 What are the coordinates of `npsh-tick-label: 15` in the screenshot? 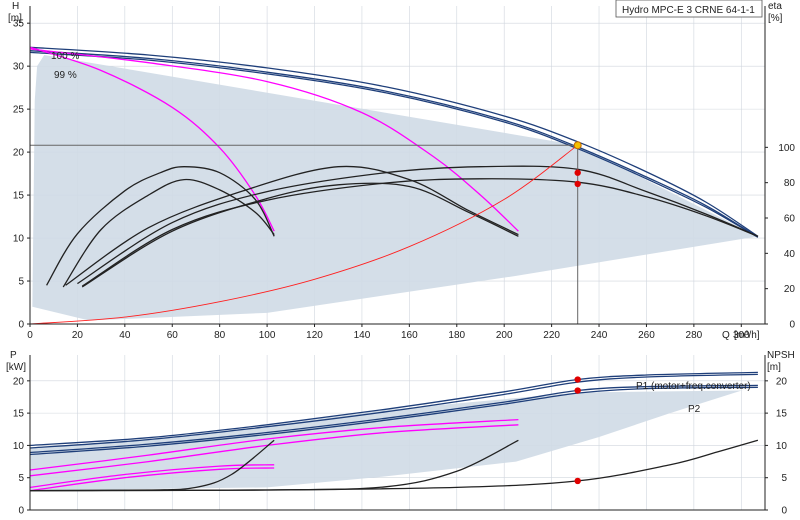 It's located at (782, 414).